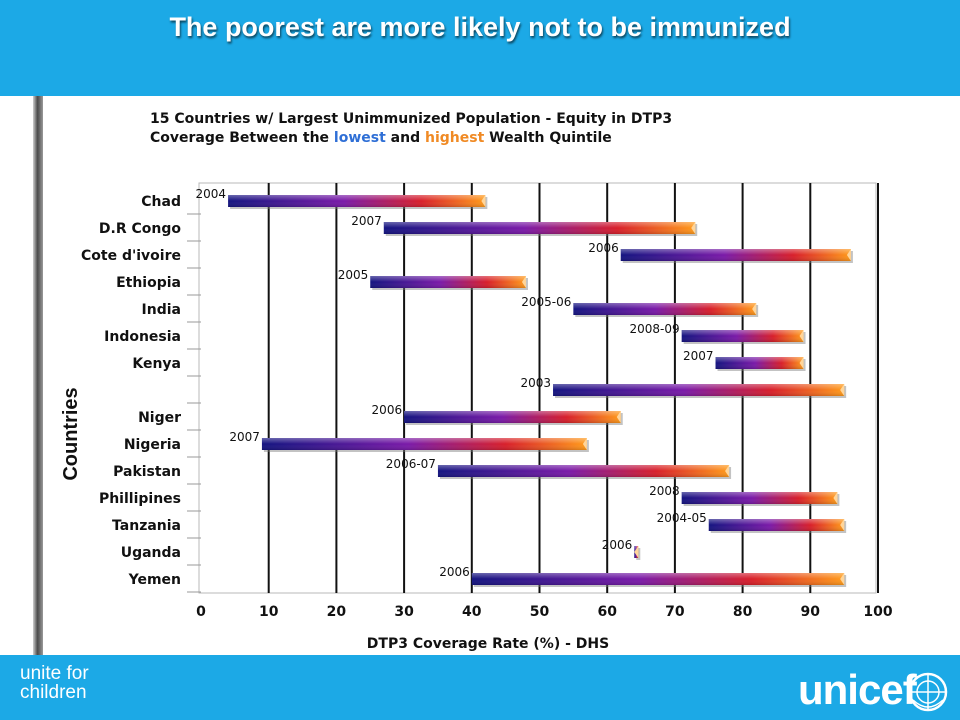 Image resolution: width=960 pixels, height=720 pixels. Describe the element at coordinates (337, 612) in the screenshot. I see `x-tick-label: 20` at that location.